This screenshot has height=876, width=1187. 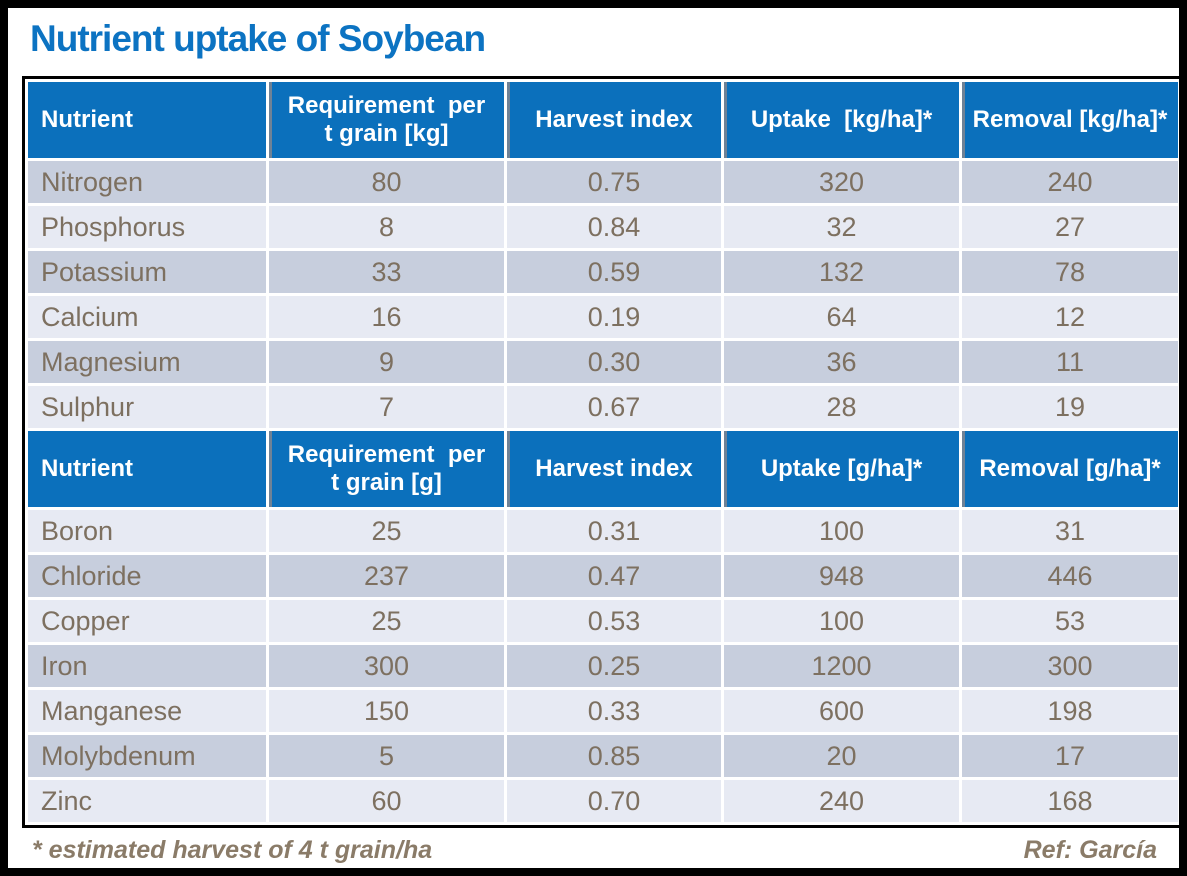 I want to click on value-cell: 168, so click(x=1070, y=801).